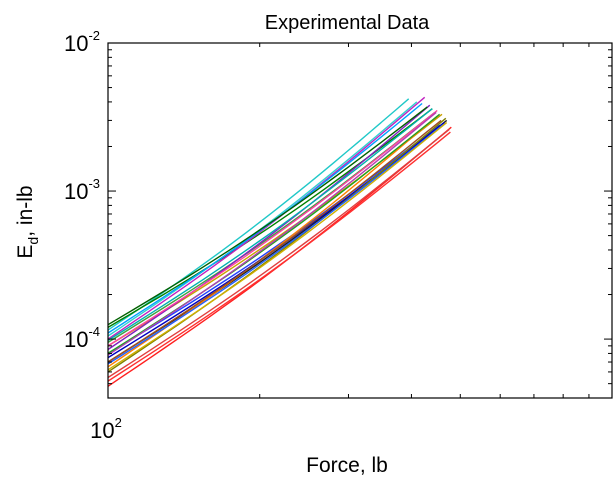 The width and height of the screenshot is (615, 477). What do you see at coordinates (25, 210) in the screenshot?
I see `y-axis-label-rest: , in-lb` at bounding box center [25, 210].